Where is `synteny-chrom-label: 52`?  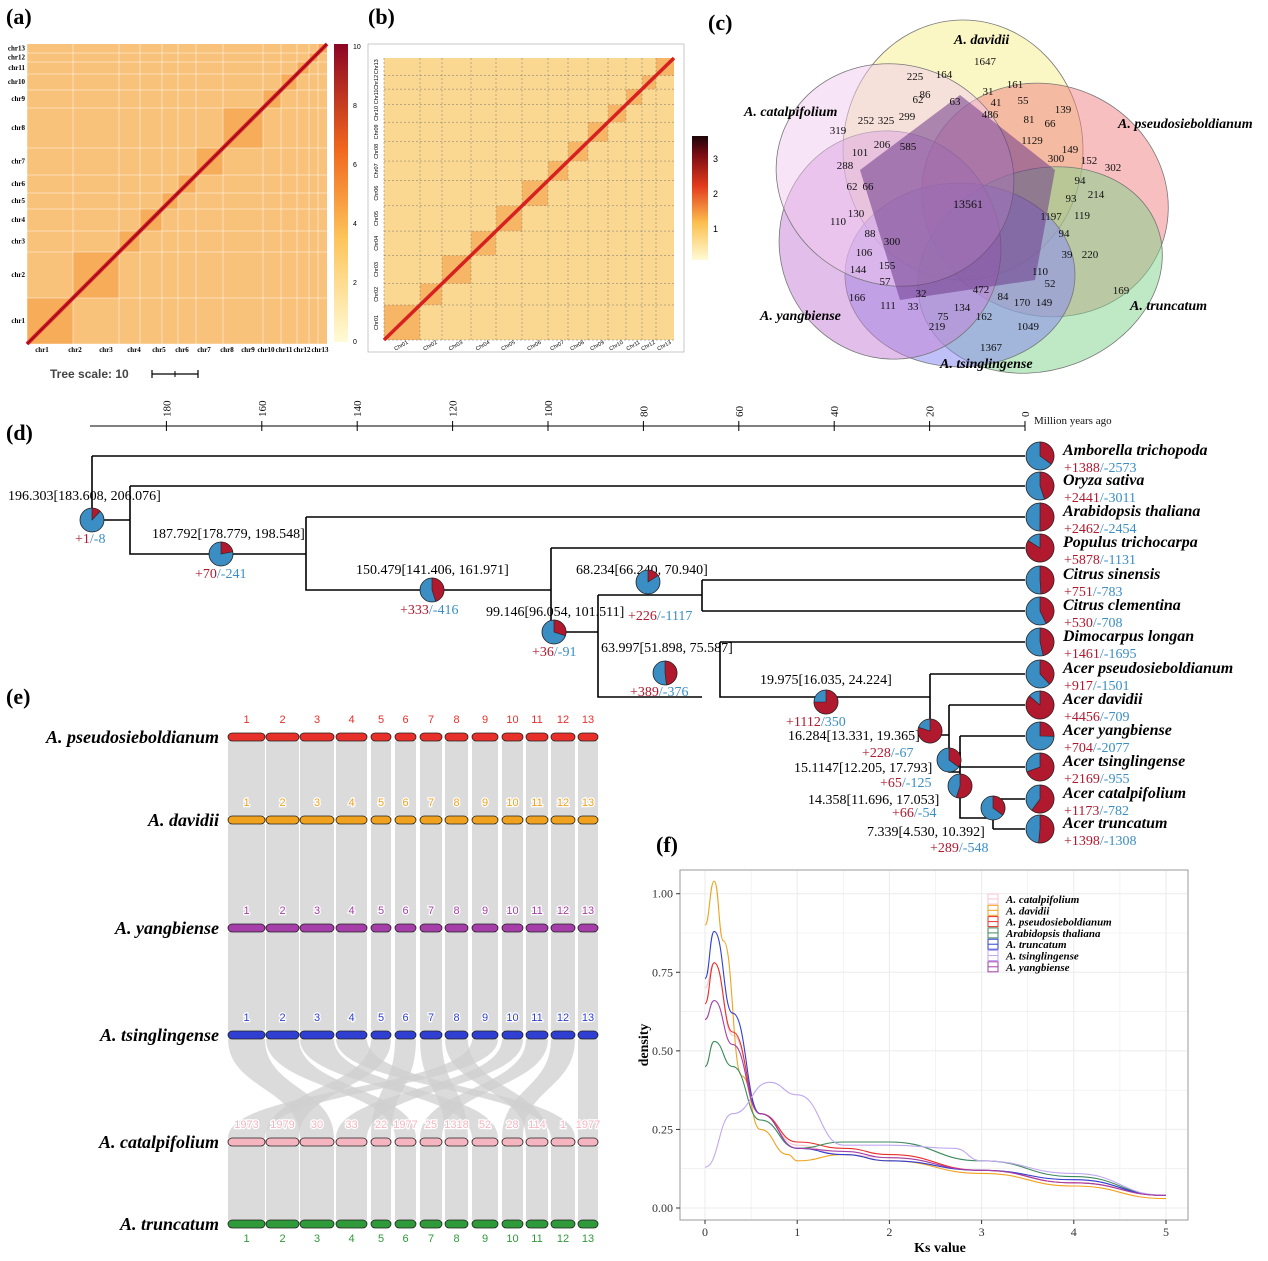 synteny-chrom-label: 52 is located at coordinates (485, 1125).